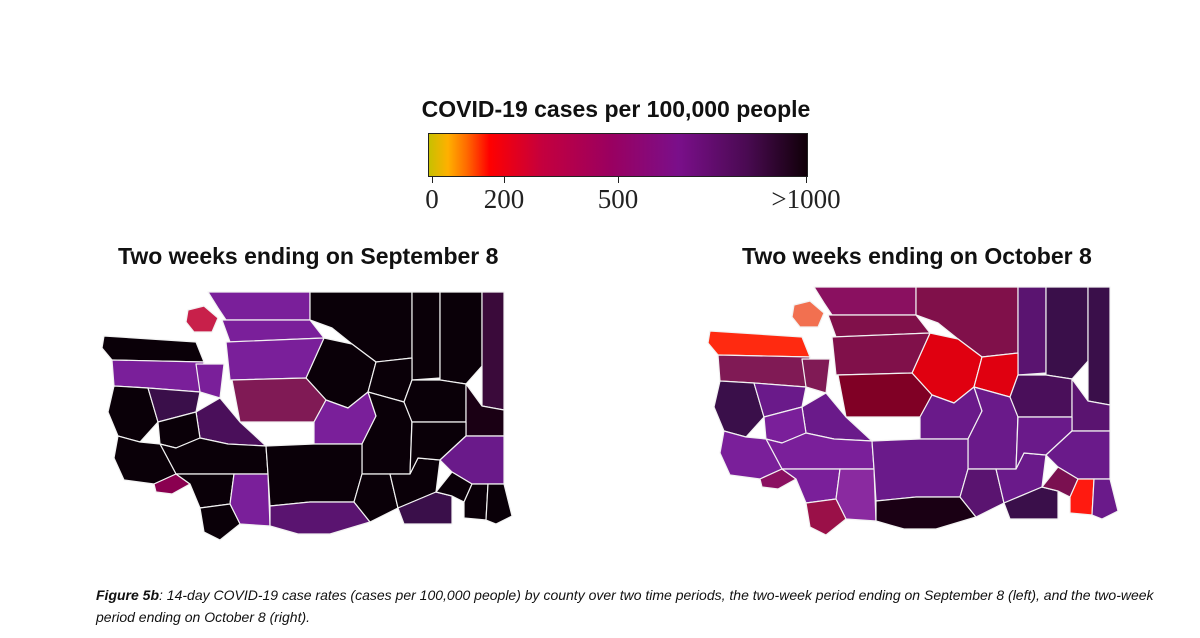 This screenshot has width=1200, height=638. What do you see at coordinates (618, 155) in the screenshot?
I see `color-scale-bar` at bounding box center [618, 155].